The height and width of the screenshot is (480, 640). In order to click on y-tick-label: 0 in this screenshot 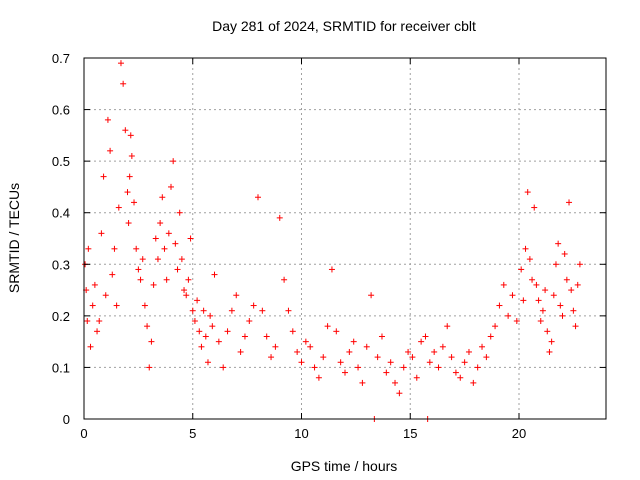, I will do `click(66, 419)`.